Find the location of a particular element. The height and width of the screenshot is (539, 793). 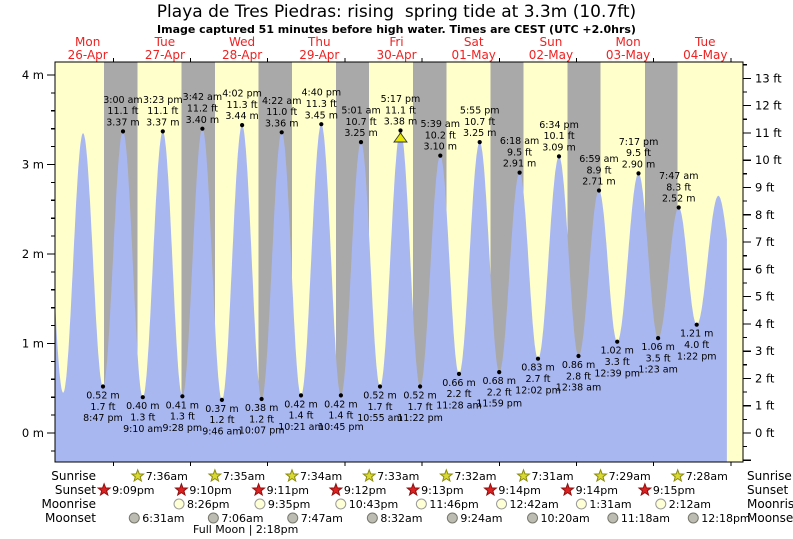

astro-time: 7:29am is located at coordinates (630, 476).